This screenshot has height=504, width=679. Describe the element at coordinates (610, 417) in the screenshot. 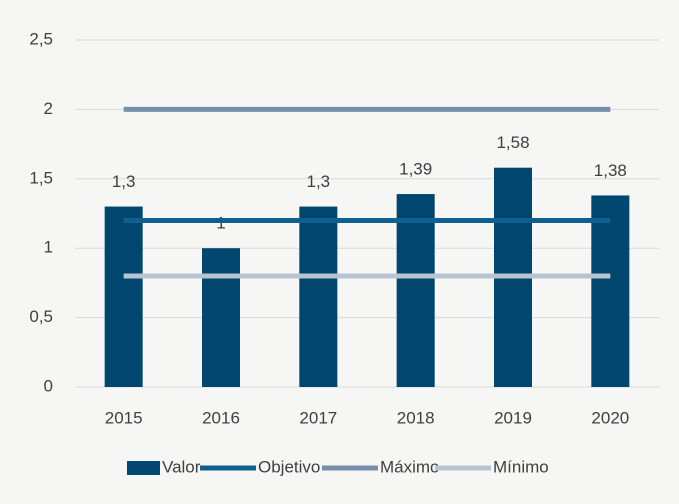

I see `x-tick-label: 2020` at that location.